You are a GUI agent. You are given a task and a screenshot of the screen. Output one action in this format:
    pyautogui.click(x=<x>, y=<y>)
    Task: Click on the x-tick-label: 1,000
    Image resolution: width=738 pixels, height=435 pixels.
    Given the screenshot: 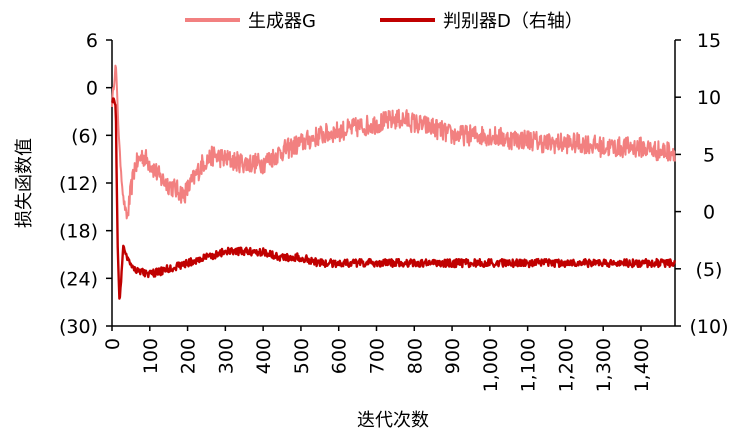 What is the action you would take?
    pyautogui.click(x=491, y=365)
    